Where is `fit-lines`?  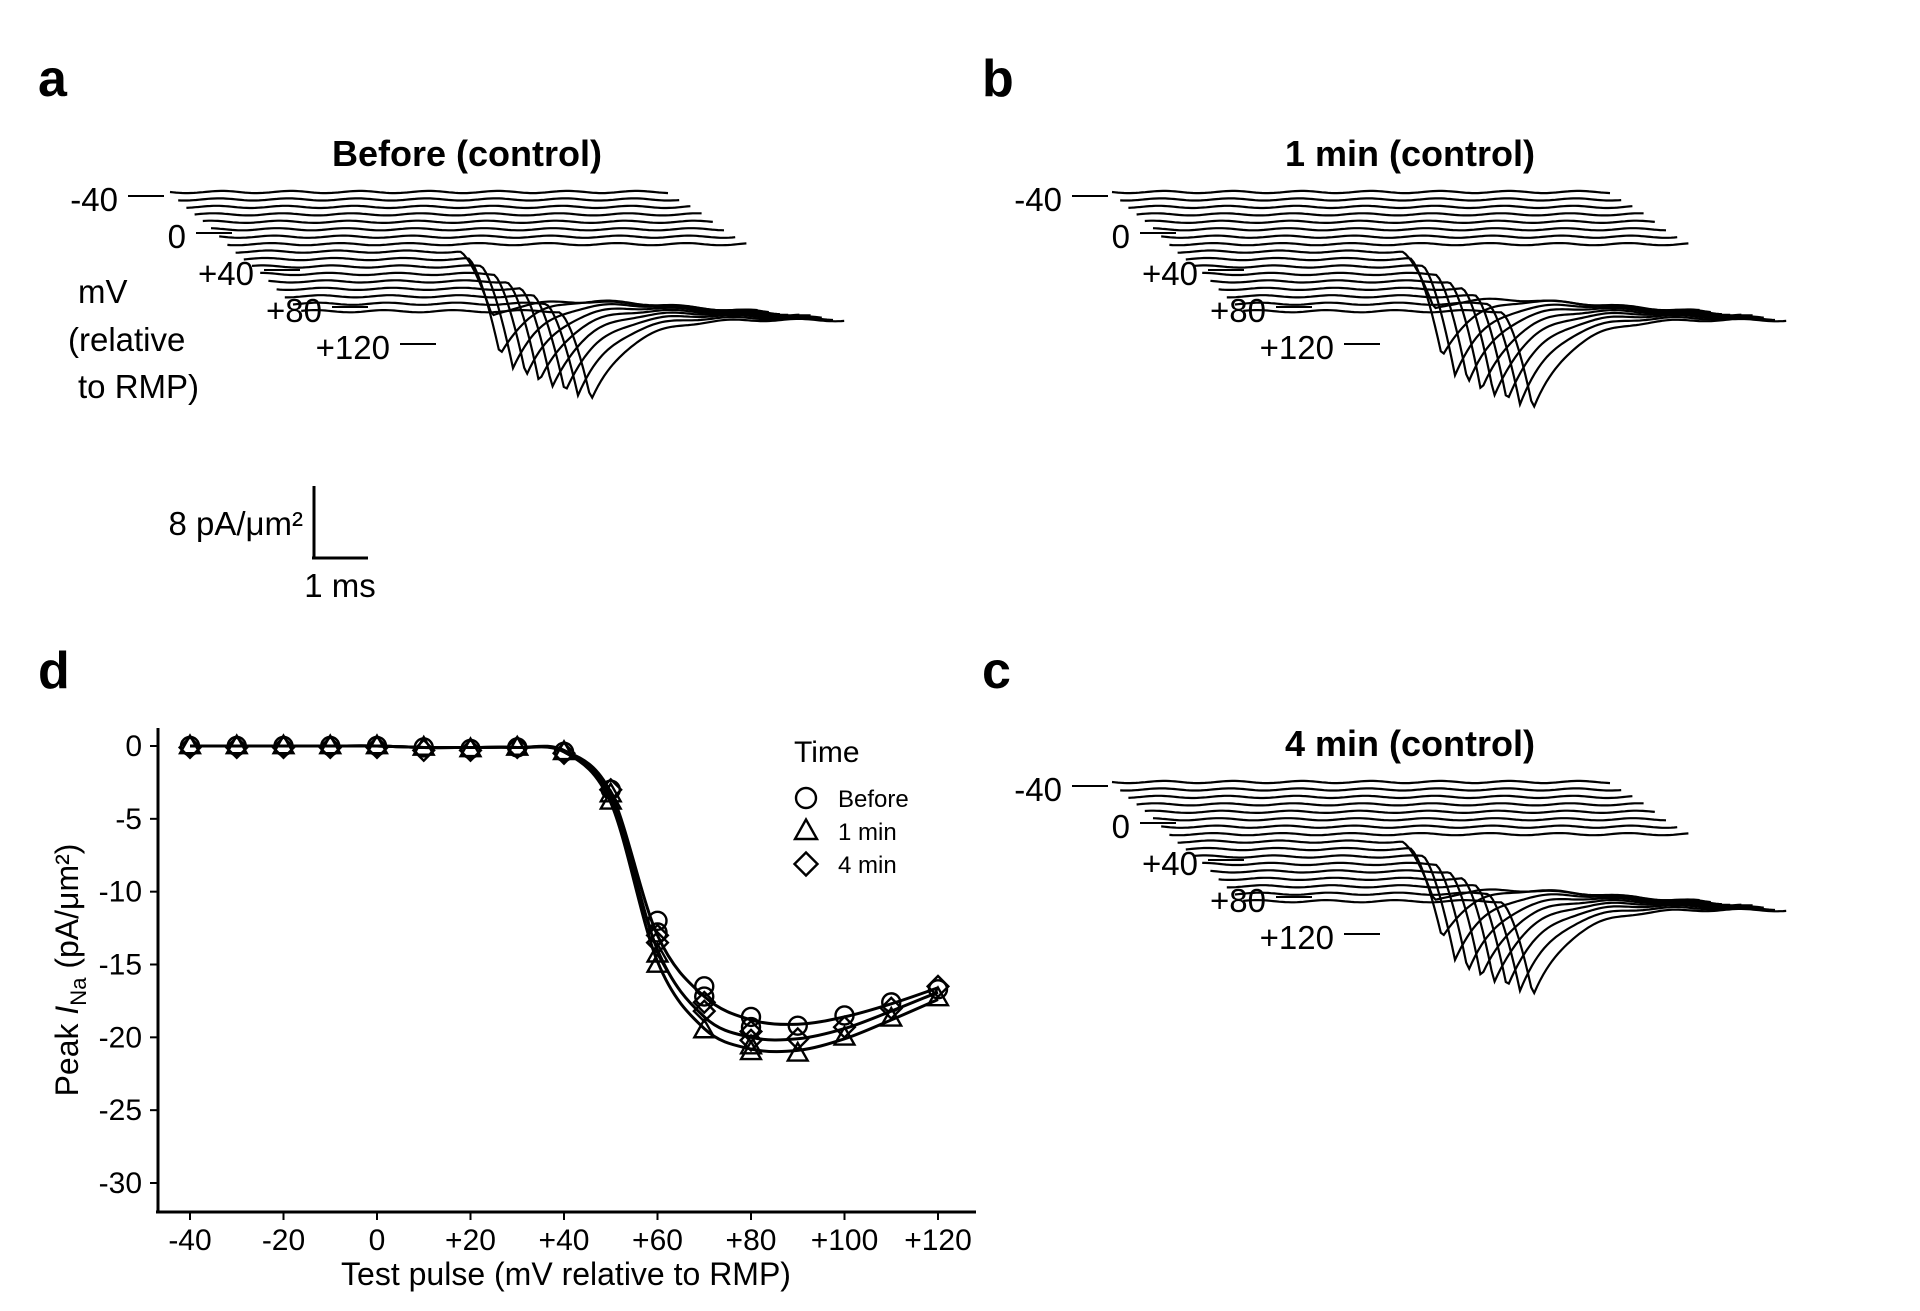 fit-lines is located at coordinates (564, 899).